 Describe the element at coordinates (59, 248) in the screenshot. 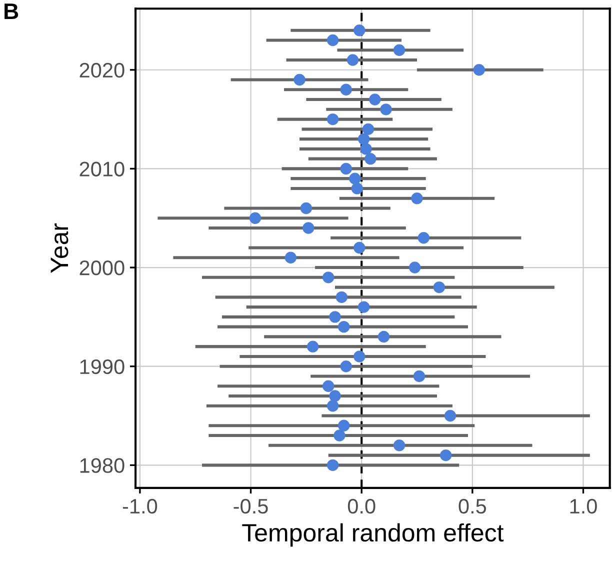

I see `y-axis-title: Year` at that location.